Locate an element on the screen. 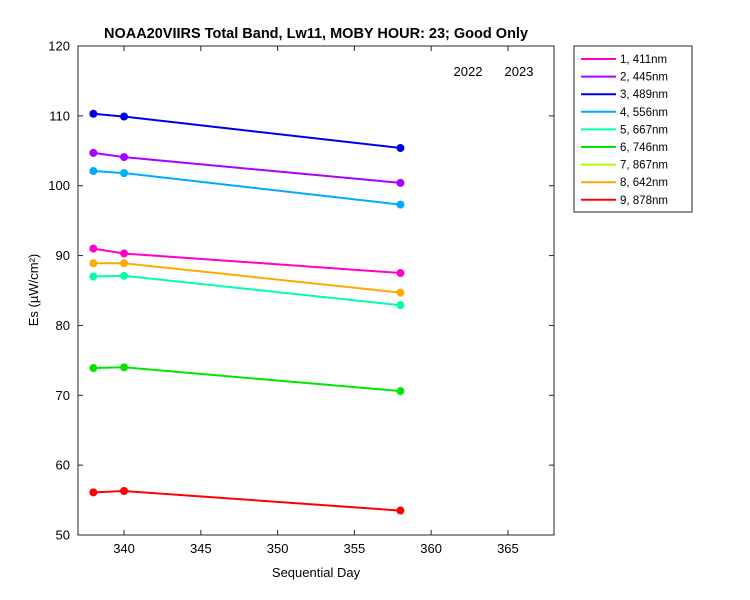 The height and width of the screenshot is (600, 750). legend-label: 2, 445nm is located at coordinates (644, 78).